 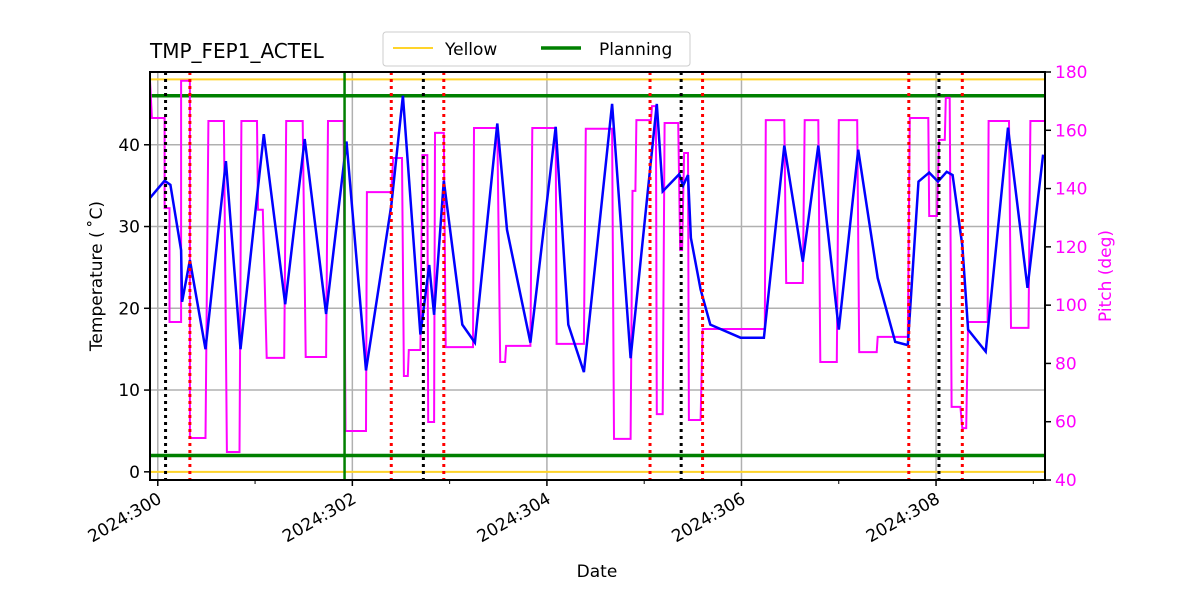 I want to click on y2-tick-label: 80, so click(x=1066, y=364).